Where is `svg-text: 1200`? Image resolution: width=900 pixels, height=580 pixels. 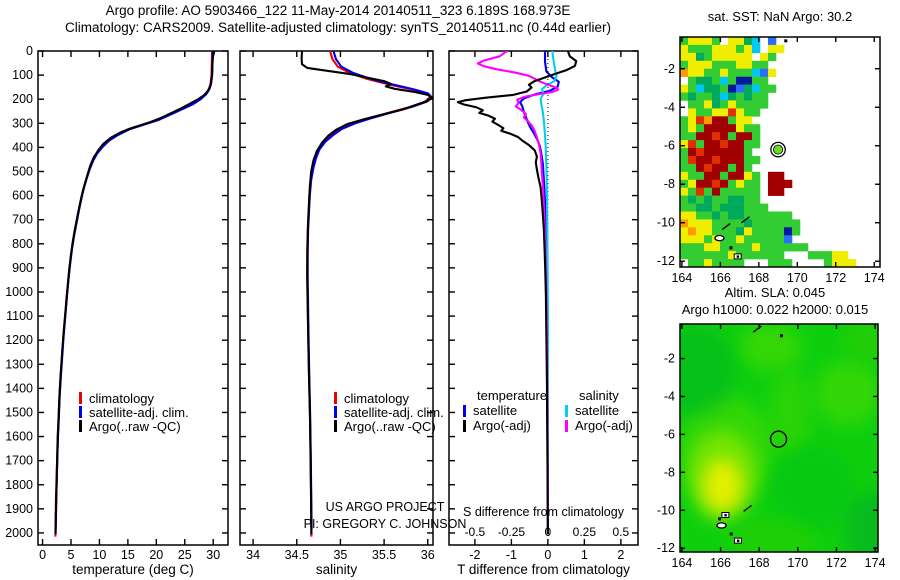
svg-text: 1200 is located at coordinates (19, 340).